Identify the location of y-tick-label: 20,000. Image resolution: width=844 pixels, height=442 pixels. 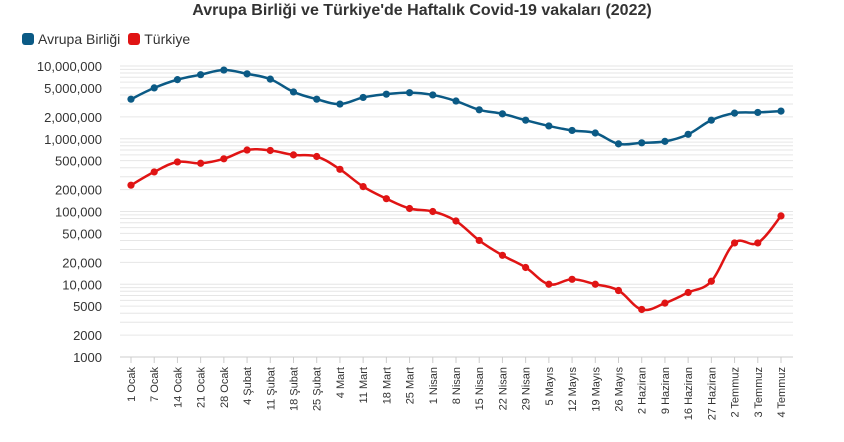
(82, 262).